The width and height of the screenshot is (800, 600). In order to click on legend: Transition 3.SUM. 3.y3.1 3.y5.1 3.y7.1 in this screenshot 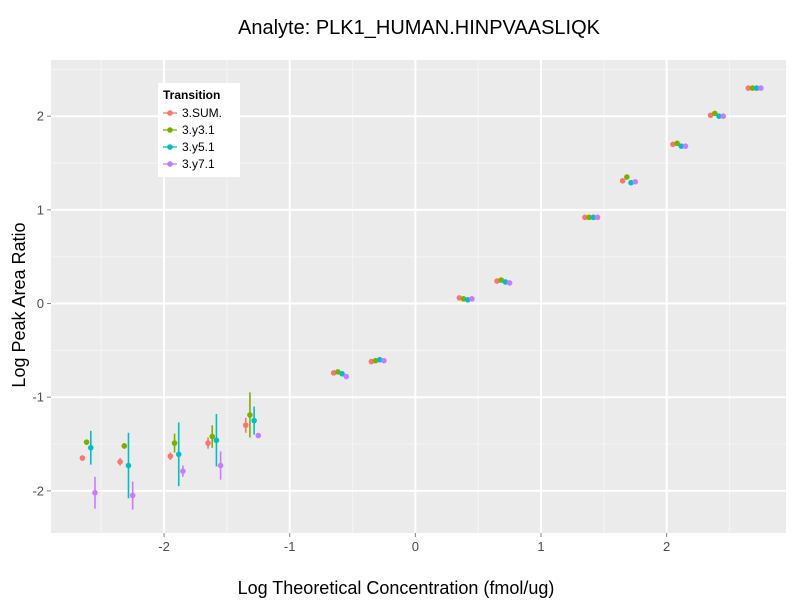, I will do `click(199, 130)`.